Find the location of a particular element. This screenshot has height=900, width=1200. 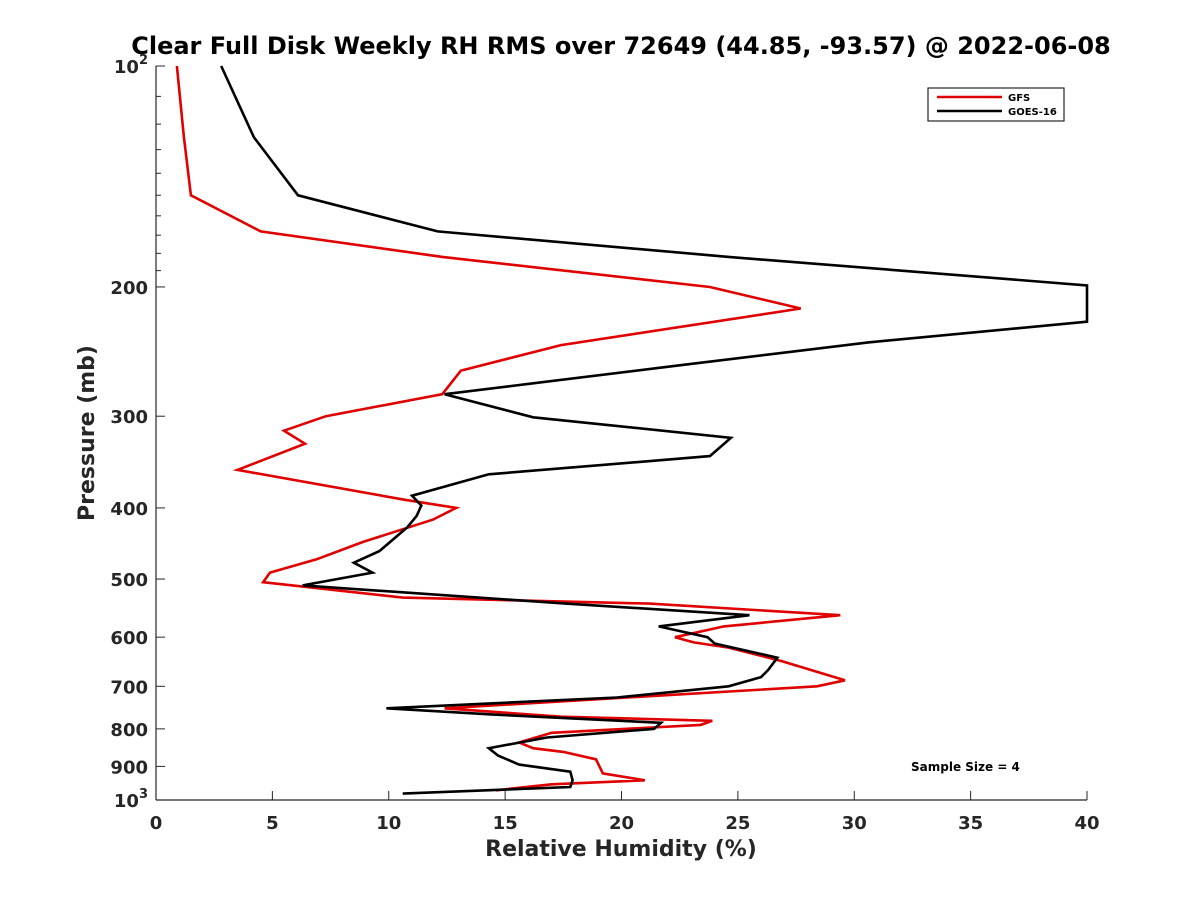

y-axis-label: Pressure (mb) is located at coordinates (87, 433).